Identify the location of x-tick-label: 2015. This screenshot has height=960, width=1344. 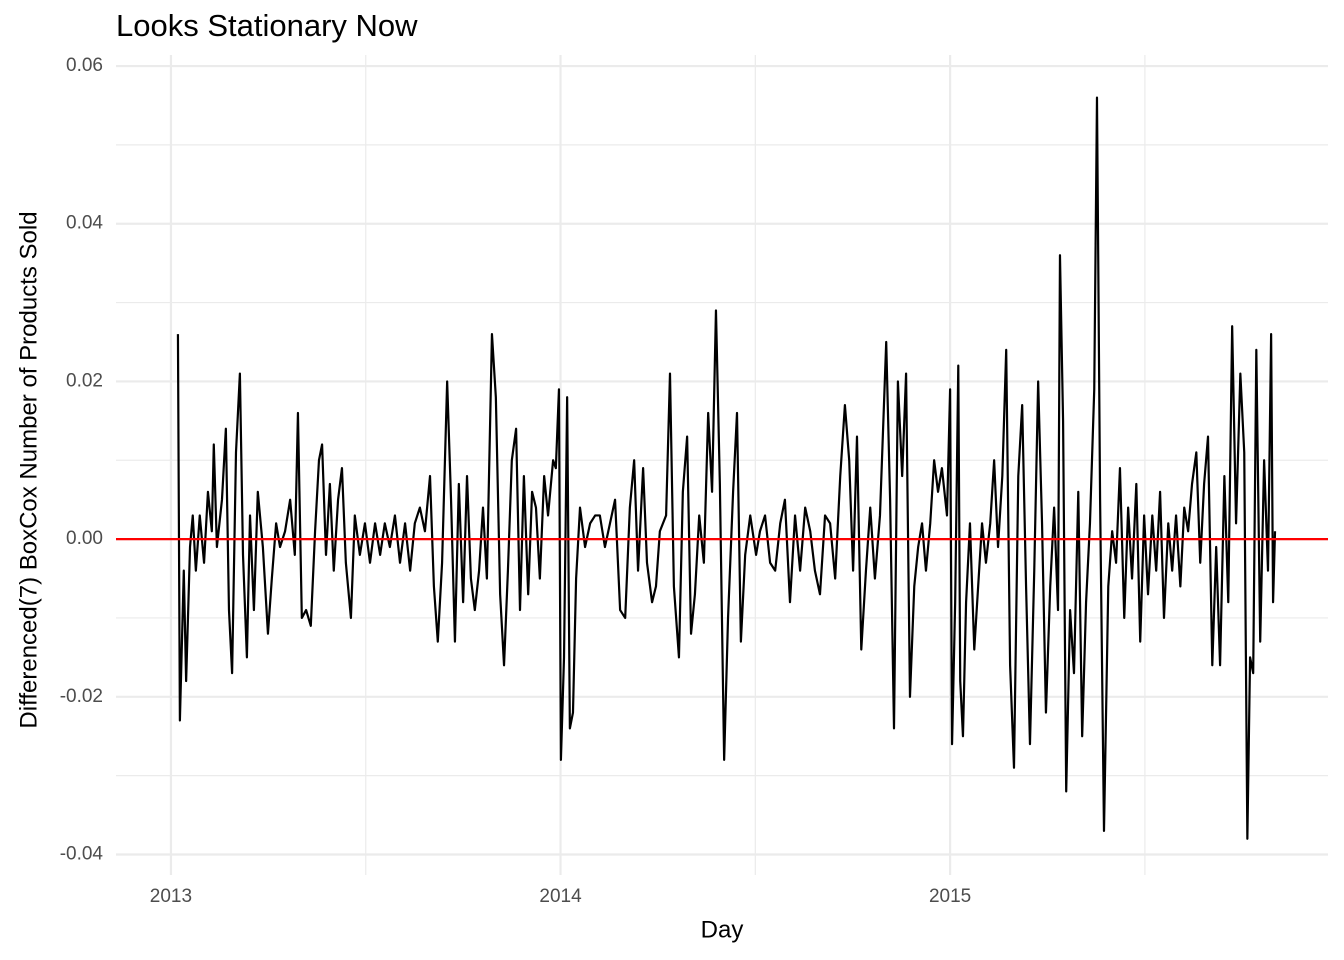
(950, 896).